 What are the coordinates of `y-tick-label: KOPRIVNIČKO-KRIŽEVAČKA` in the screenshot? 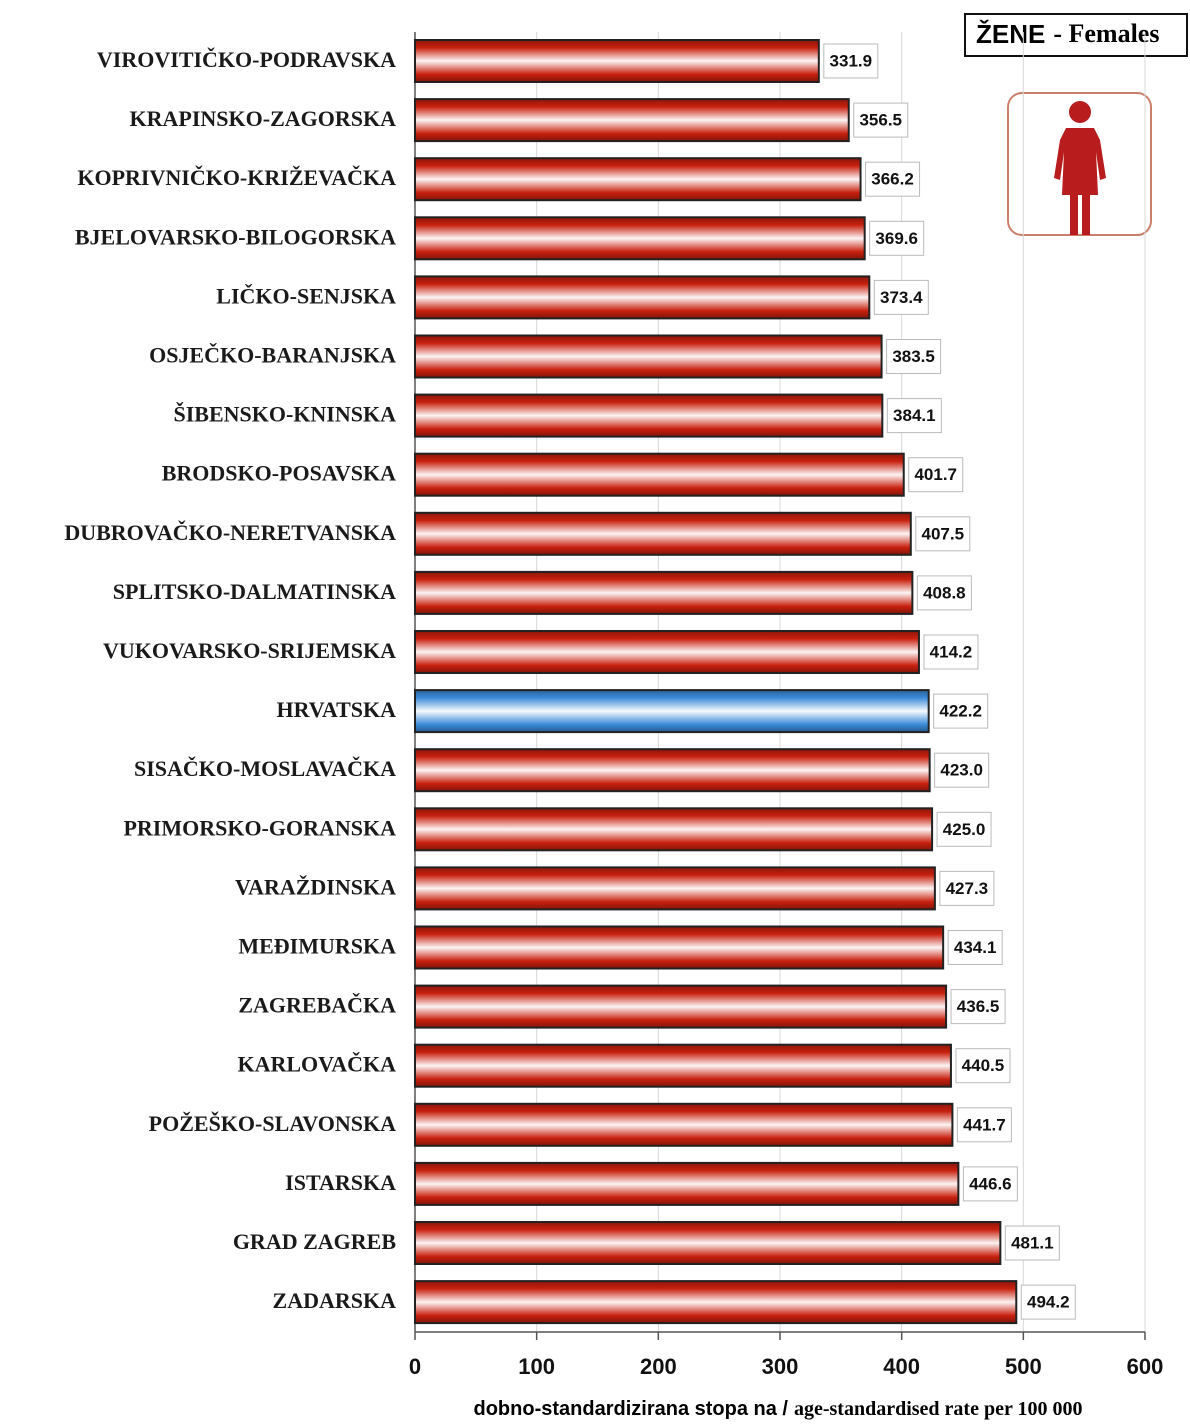 It's located at (236, 177).